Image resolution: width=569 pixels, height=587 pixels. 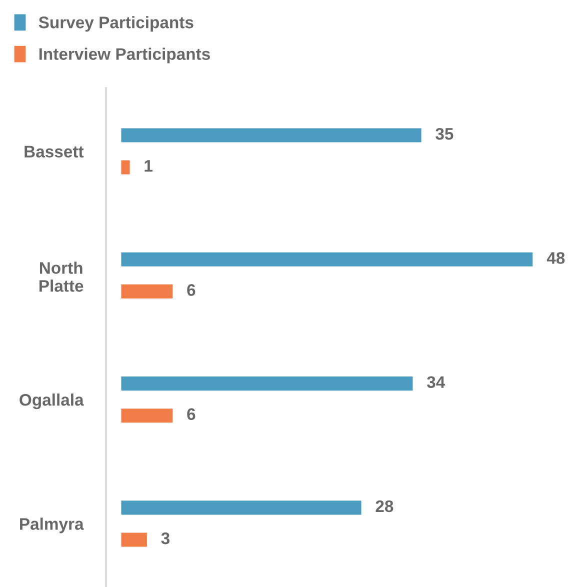 What do you see at coordinates (62, 277) in the screenshot?
I see `y-tick-label: North Platte` at bounding box center [62, 277].